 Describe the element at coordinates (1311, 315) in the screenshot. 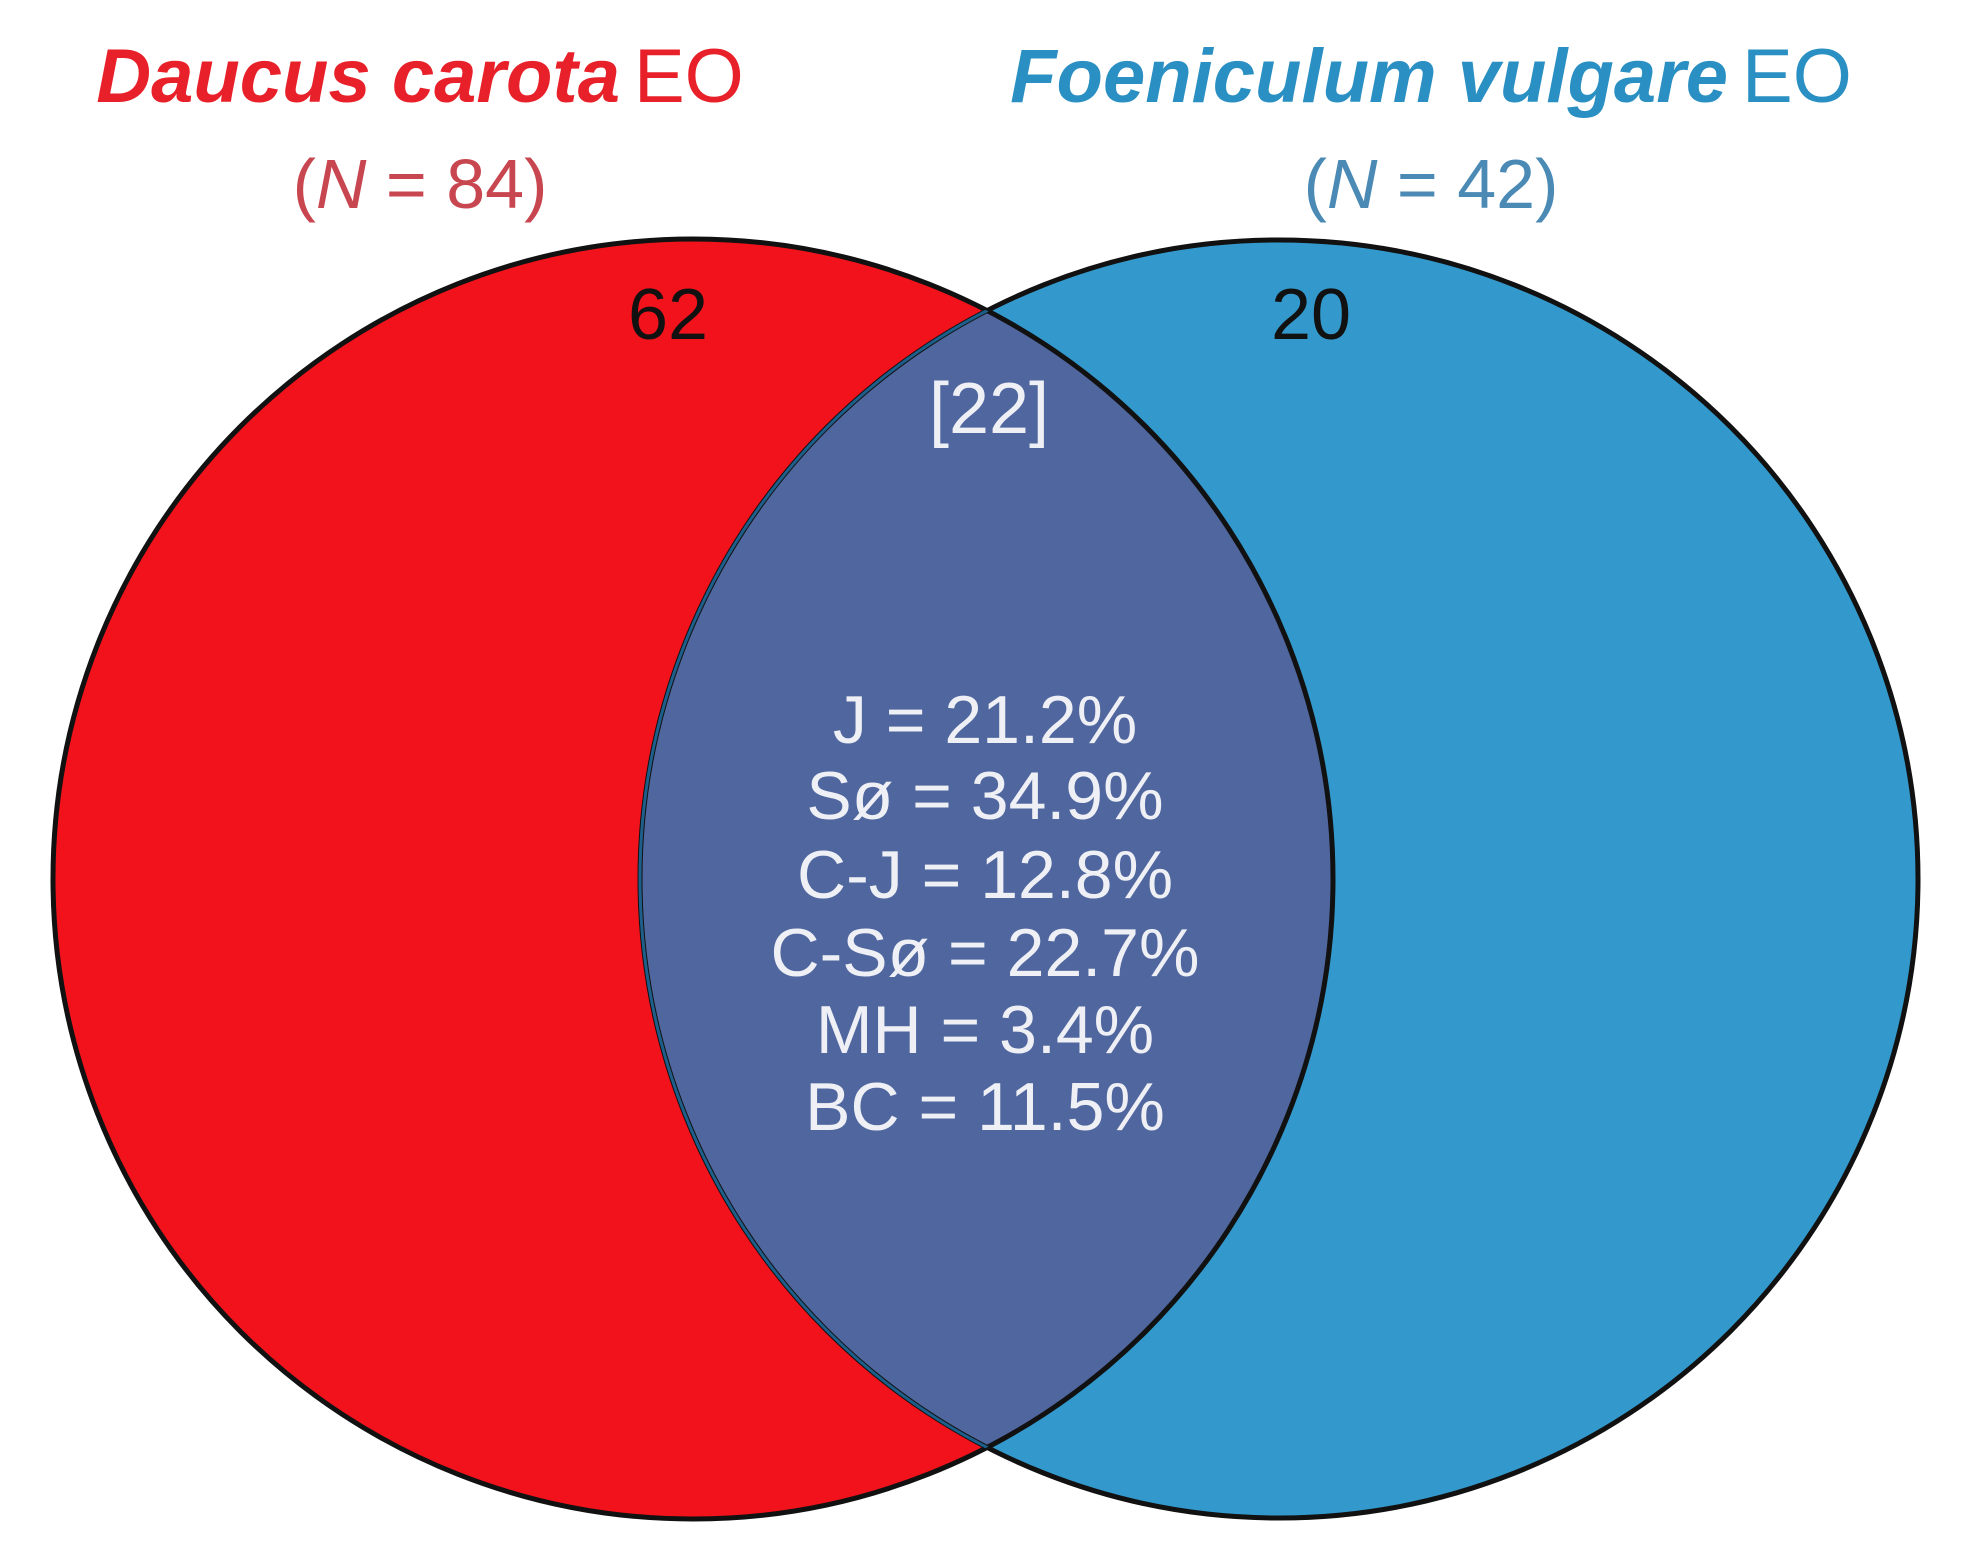

I see `exclusive-count: 20` at that location.